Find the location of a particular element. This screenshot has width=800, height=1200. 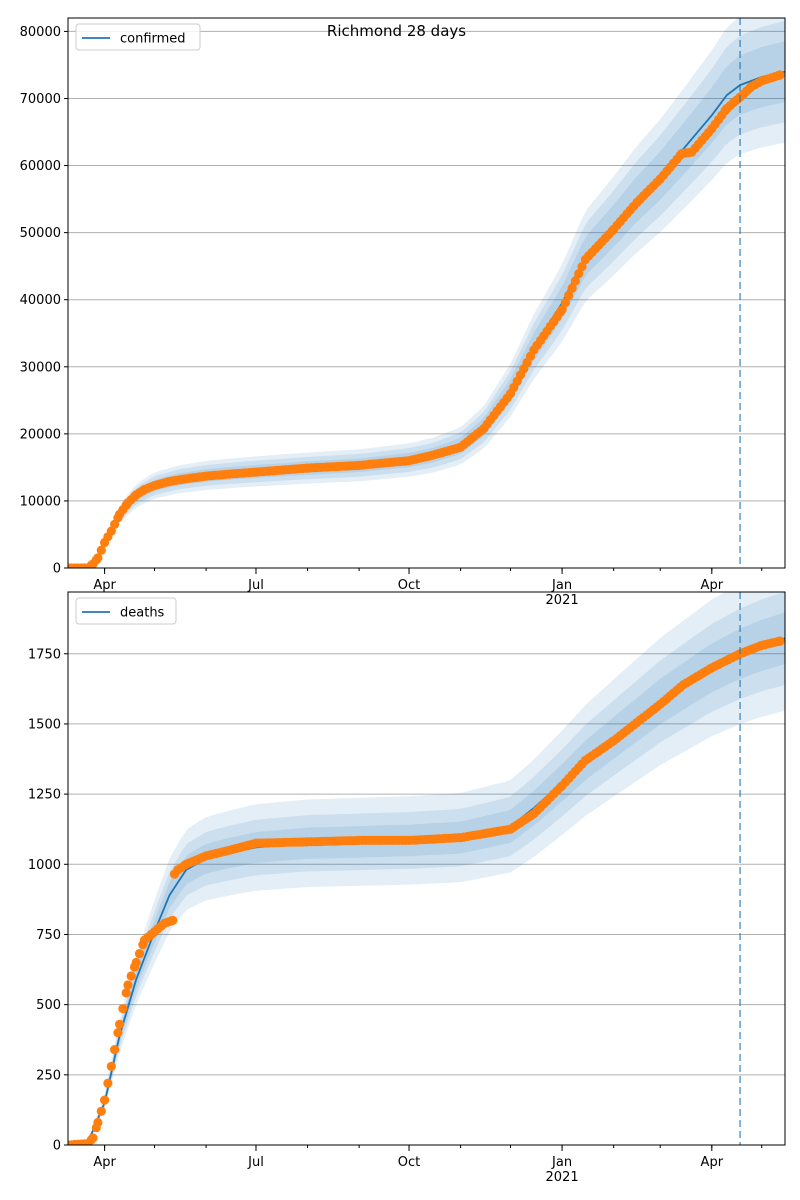

legend-label: confirmed is located at coordinates (153, 39).